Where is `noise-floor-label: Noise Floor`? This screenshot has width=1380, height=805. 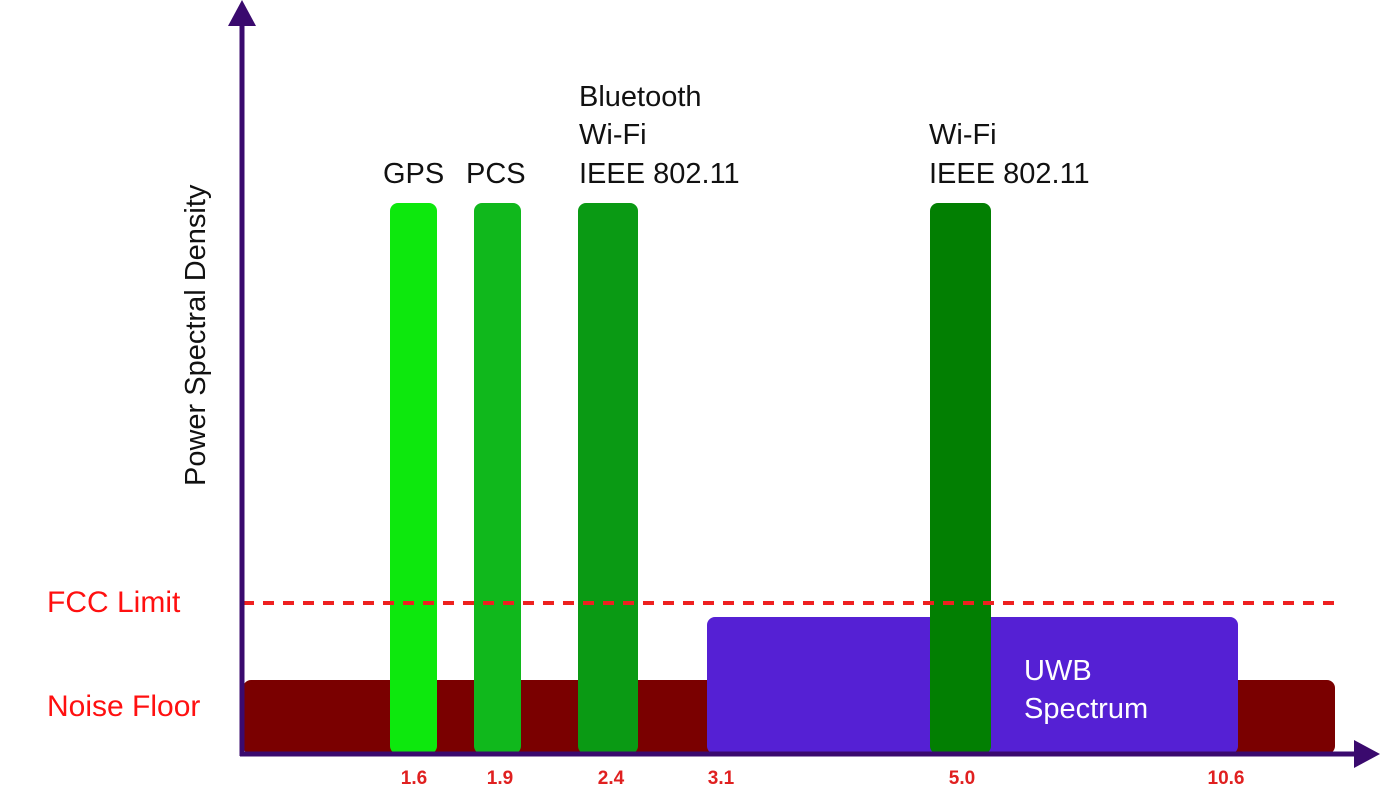 noise-floor-label: Noise Floor is located at coordinates (123, 706).